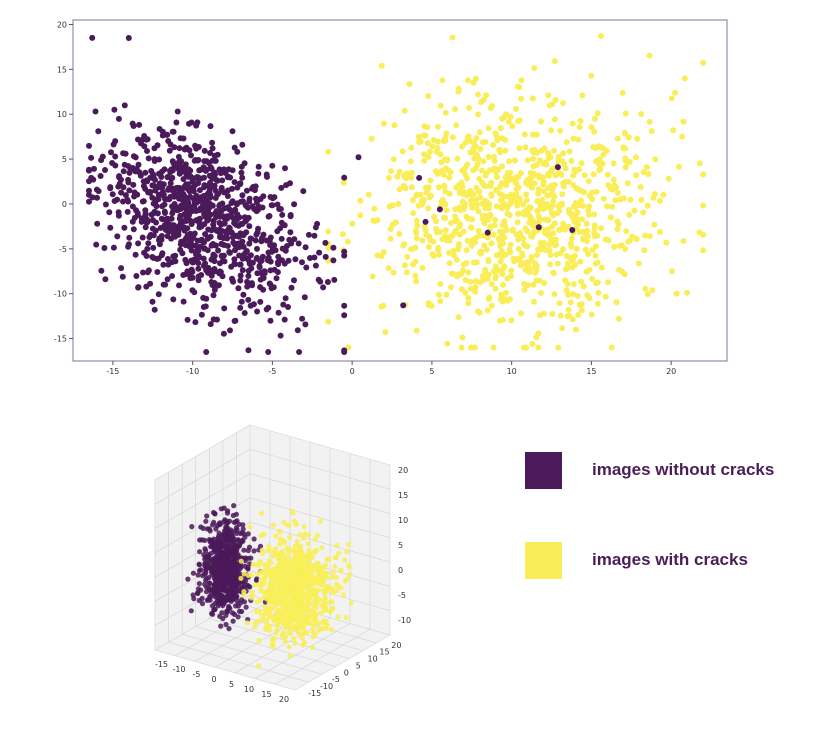 Image resolution: width=829 pixels, height=744 pixels. I want to click on y-tick-label-3d: 10, so click(373, 659).